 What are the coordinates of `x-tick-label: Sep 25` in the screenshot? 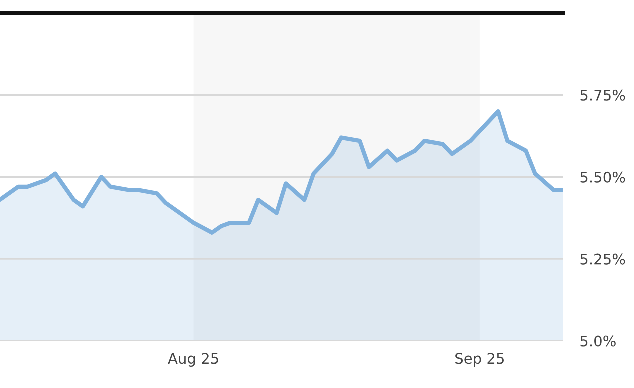 It's located at (480, 360).